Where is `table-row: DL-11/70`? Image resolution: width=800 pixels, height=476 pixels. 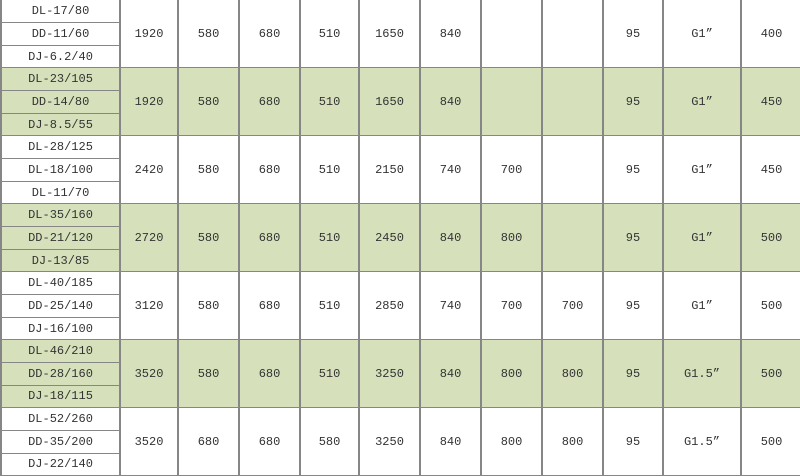
table-row: DL-11/70 is located at coordinates (400, 192).